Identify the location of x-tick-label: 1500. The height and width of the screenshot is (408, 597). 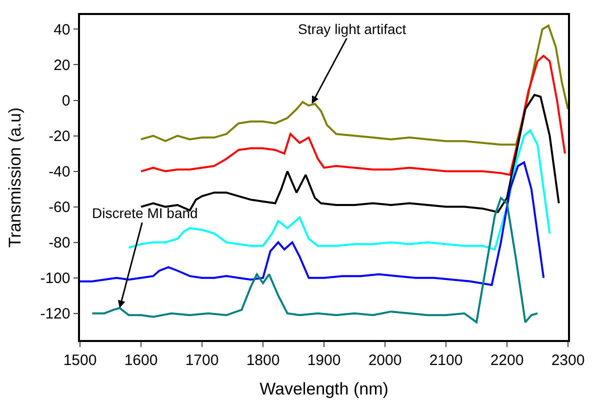
(80, 360).